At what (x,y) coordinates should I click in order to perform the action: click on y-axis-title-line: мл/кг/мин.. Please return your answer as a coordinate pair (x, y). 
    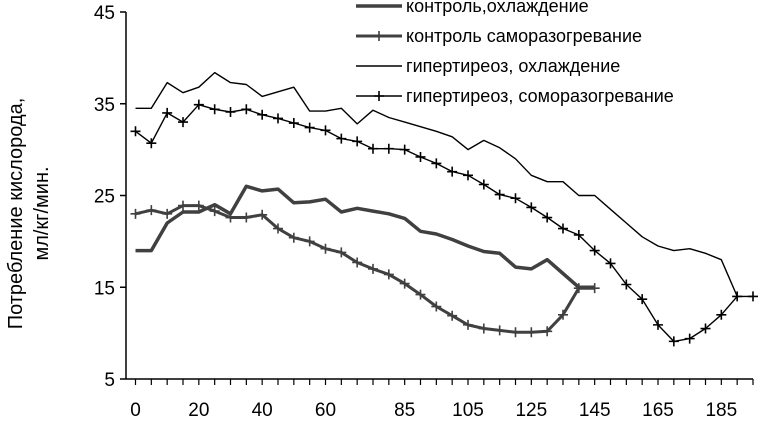
    Looking at the image, I should click on (42, 213).